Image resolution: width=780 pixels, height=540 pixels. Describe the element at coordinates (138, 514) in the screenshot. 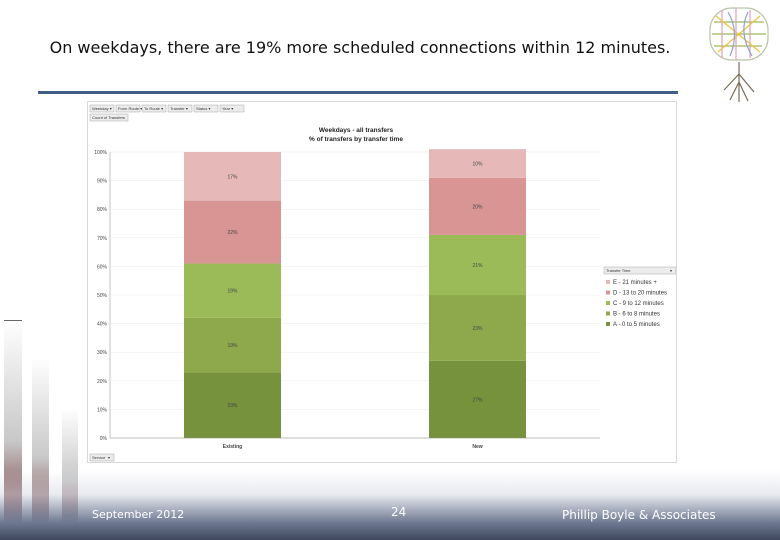

I see `footer-date: September 2012` at that location.